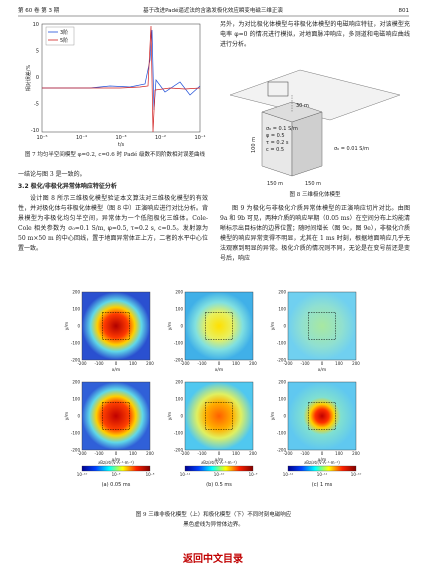 Image resolution: width=427 pixels, height=575 pixels. I want to click on fig7-x-tick: 10⁻³, so click(120, 138).